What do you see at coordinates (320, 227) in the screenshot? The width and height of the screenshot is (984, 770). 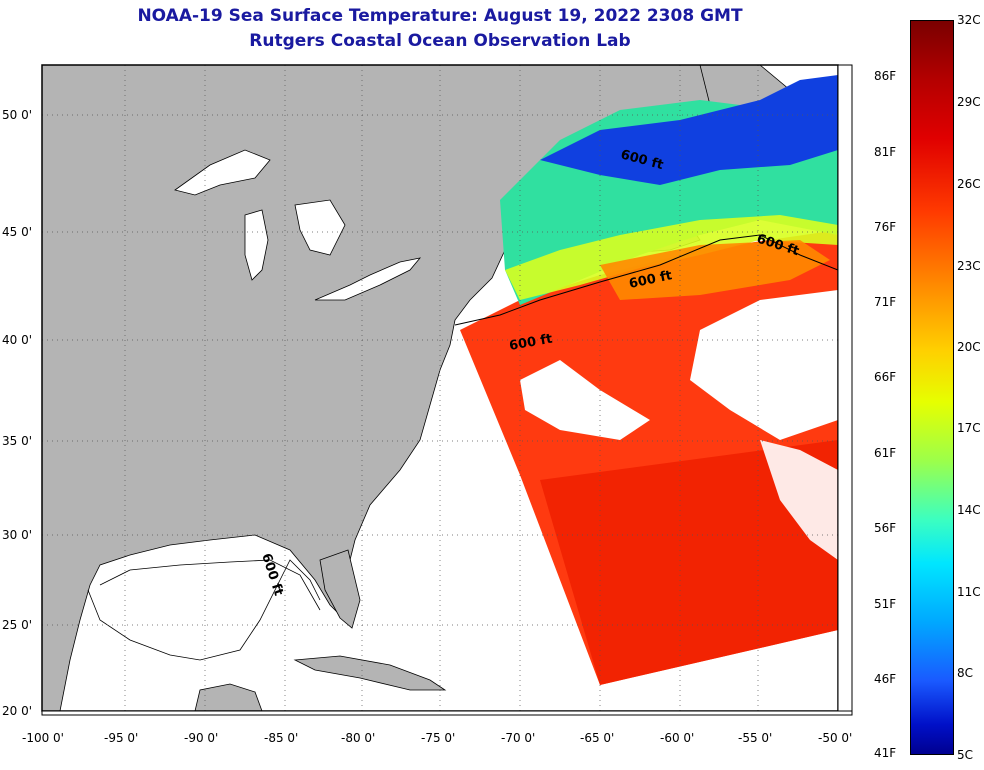 I see `lake-huron` at bounding box center [320, 227].